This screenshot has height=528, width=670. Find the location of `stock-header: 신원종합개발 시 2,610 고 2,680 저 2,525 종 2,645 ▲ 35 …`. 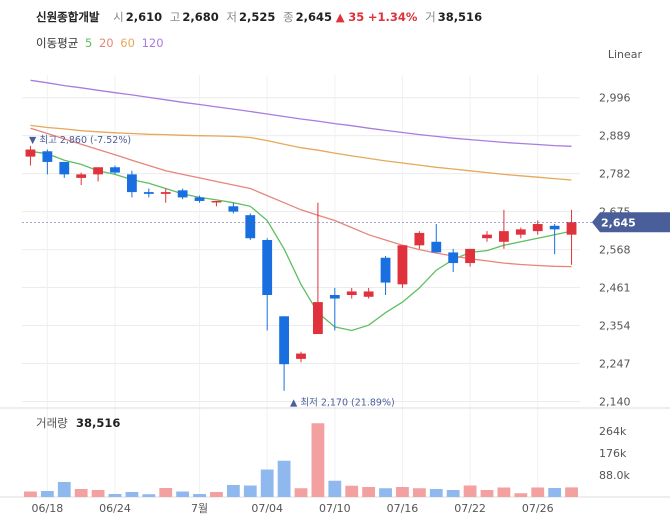

stock-header: 신원종합개발 시 2,610 고 2,680 저 2,525 종 2,645 ▲ 35 … is located at coordinates (259, 17).